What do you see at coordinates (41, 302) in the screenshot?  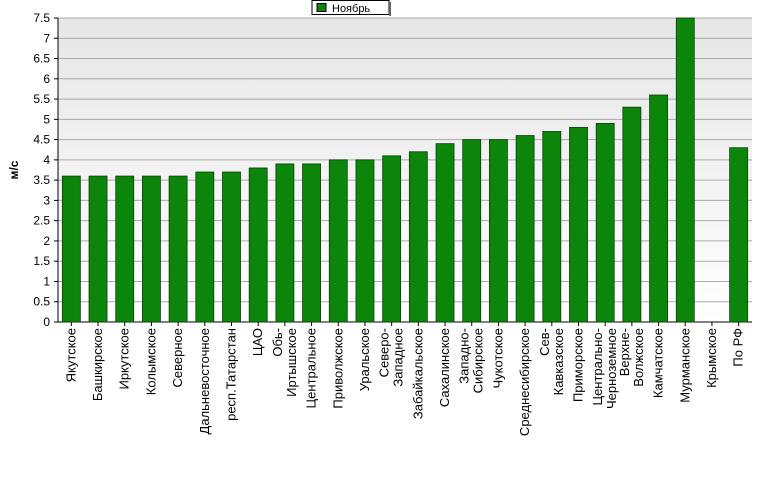 I see `y-tick-label: 0.5` at bounding box center [41, 302].